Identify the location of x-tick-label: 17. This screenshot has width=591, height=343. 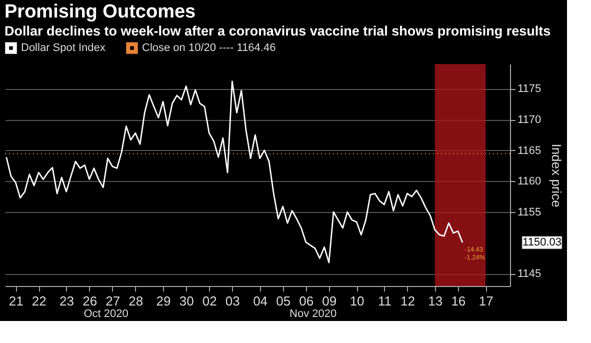
(486, 301).